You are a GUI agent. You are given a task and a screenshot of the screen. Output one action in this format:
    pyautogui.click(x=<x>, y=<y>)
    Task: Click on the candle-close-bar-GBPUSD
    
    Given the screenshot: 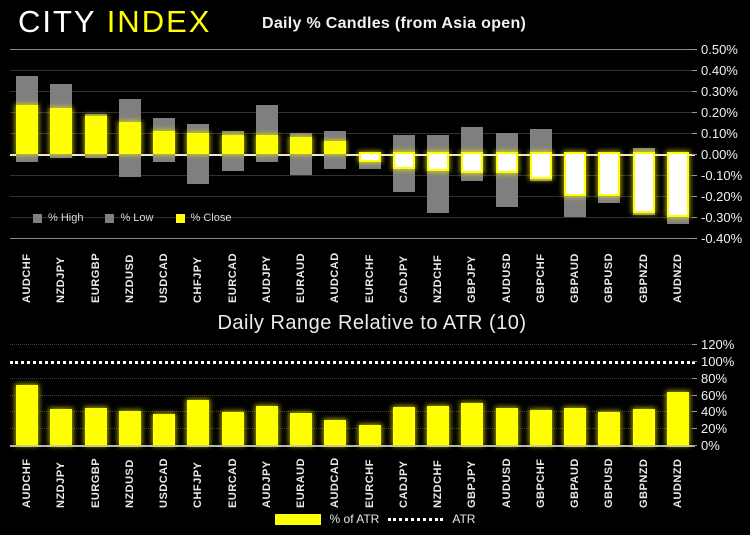 What is the action you would take?
    pyautogui.click(x=609, y=174)
    